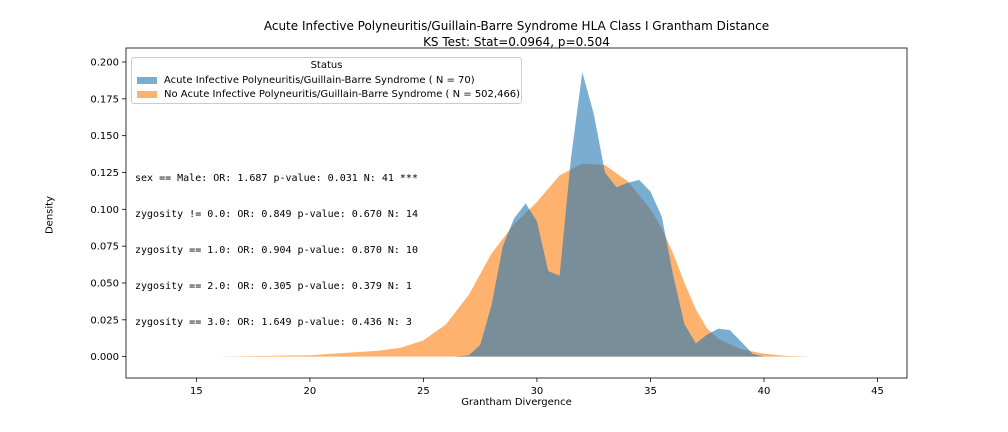 The height and width of the screenshot is (432, 1008). I want to click on y-tick-label: 0.000, so click(104, 357).